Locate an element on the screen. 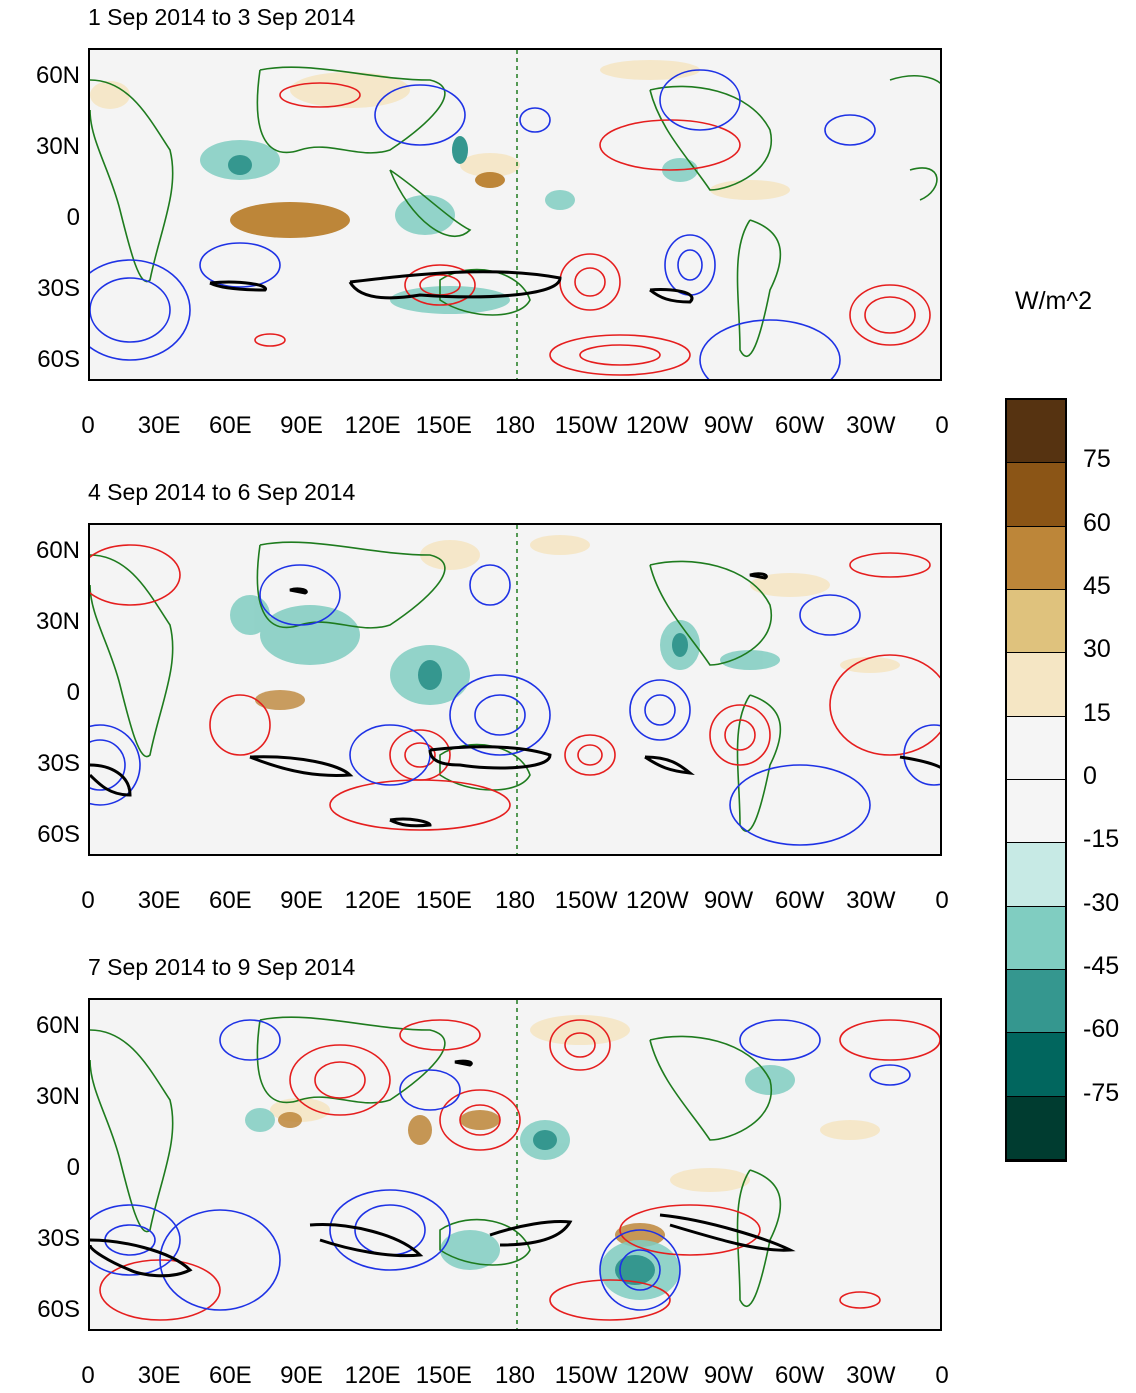 The image size is (1136, 1393). units-label: W/m^2 is located at coordinates (1054, 301).